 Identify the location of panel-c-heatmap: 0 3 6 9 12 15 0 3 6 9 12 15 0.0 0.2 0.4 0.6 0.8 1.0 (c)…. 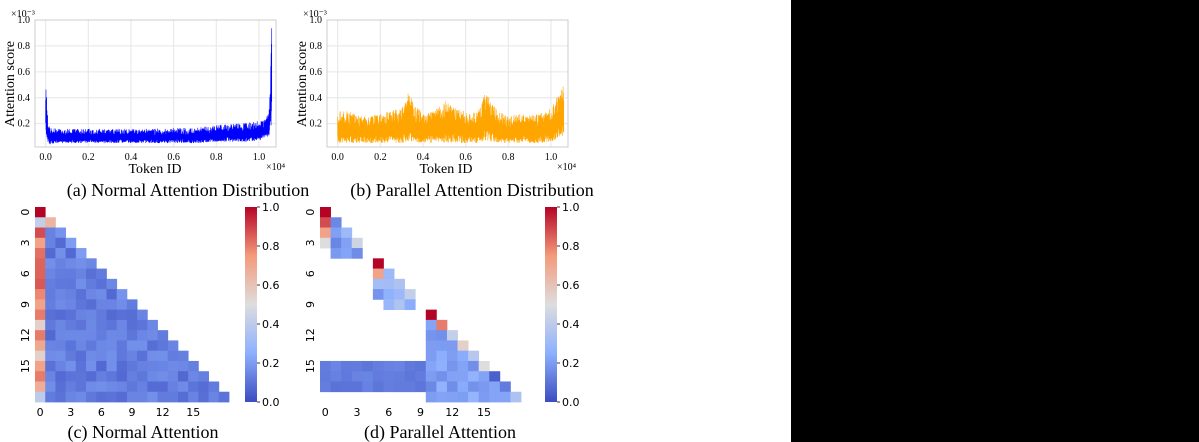
(149, 321).